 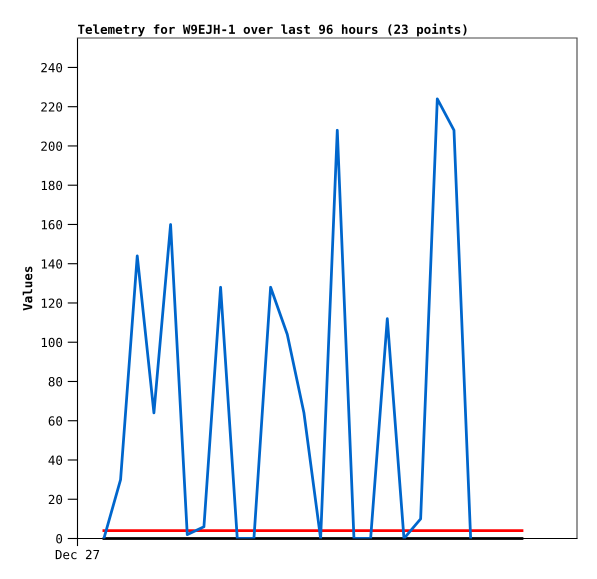 I want to click on y-tick-label: 120, so click(x=52, y=303).